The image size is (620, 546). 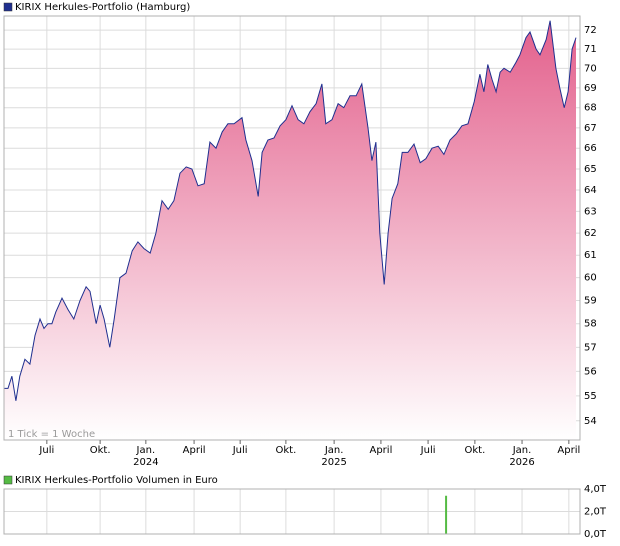 What do you see at coordinates (590, 128) in the screenshot?
I see `y-tick-label: 67` at bounding box center [590, 128].